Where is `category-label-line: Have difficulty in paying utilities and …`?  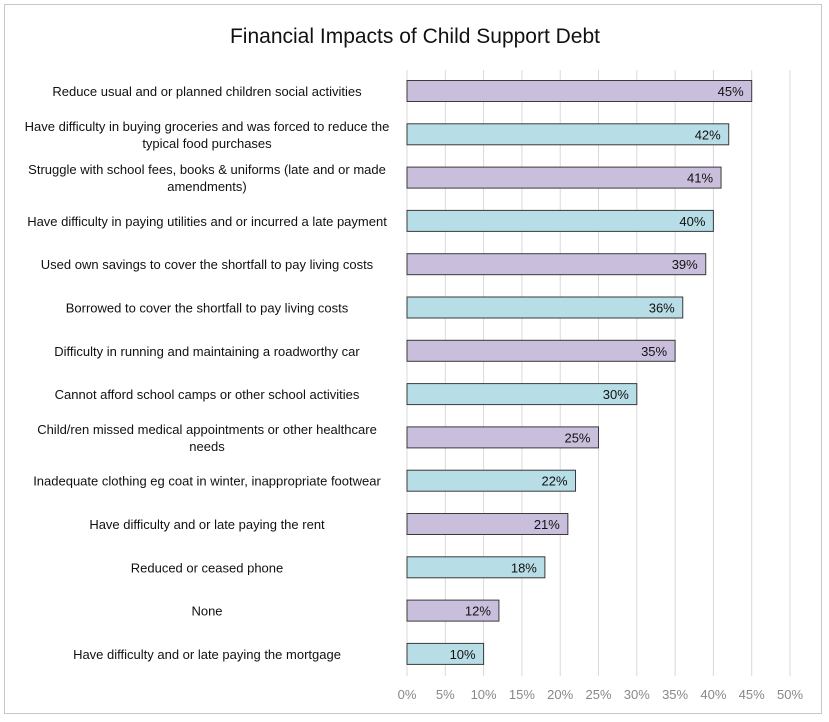
category-label-line: Have difficulty in paying utilities and … is located at coordinates (207, 221).